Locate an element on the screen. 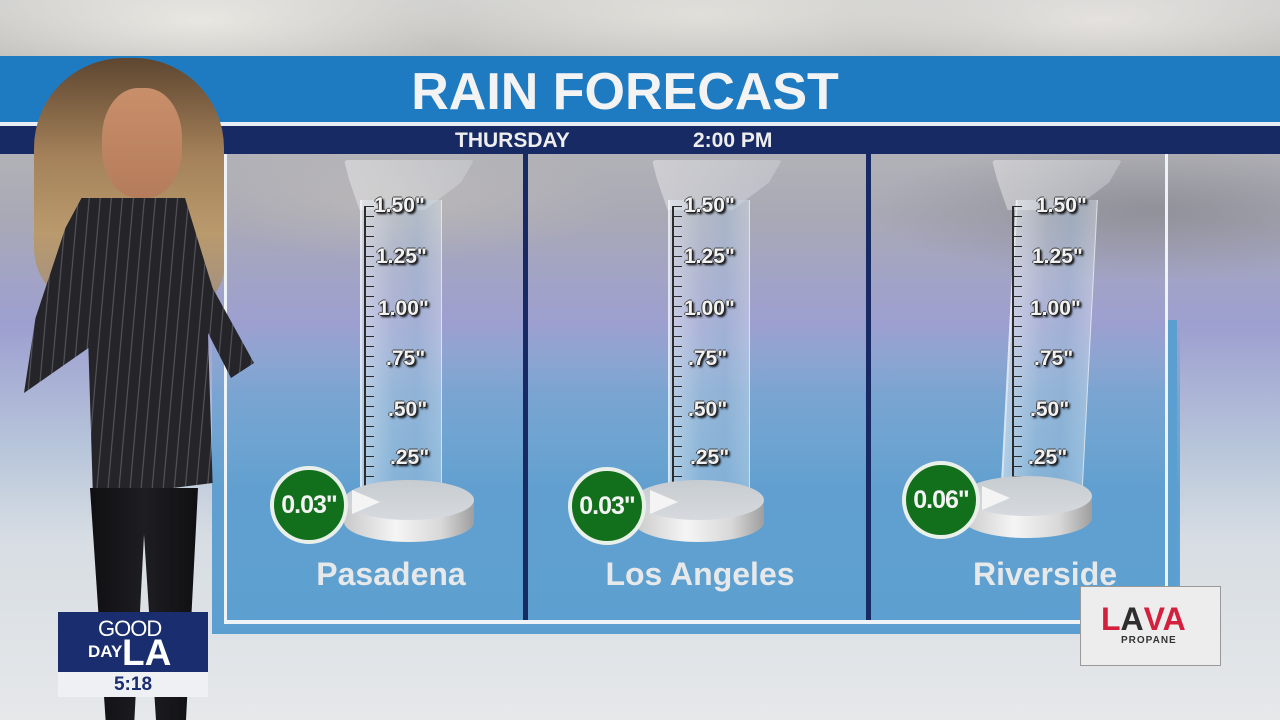 The image size is (1280, 720). sponsor-logo: LAVA PROPANE is located at coordinates (1150, 626).